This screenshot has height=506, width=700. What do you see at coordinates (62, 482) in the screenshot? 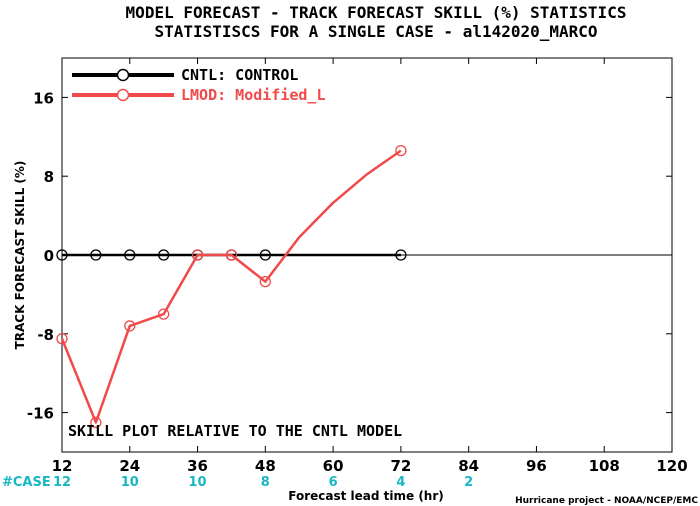
I see `case-count: 12` at bounding box center [62, 482].